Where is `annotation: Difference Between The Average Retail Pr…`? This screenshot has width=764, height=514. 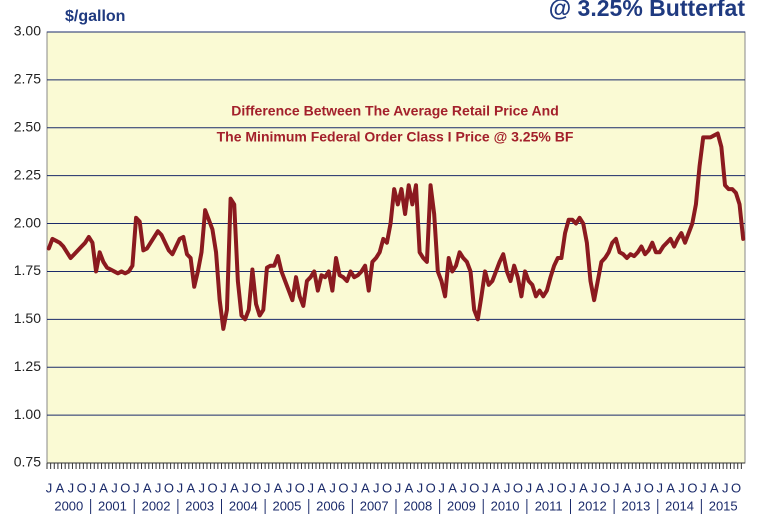 annotation: Difference Between The Average Retail Pr… is located at coordinates (395, 111).